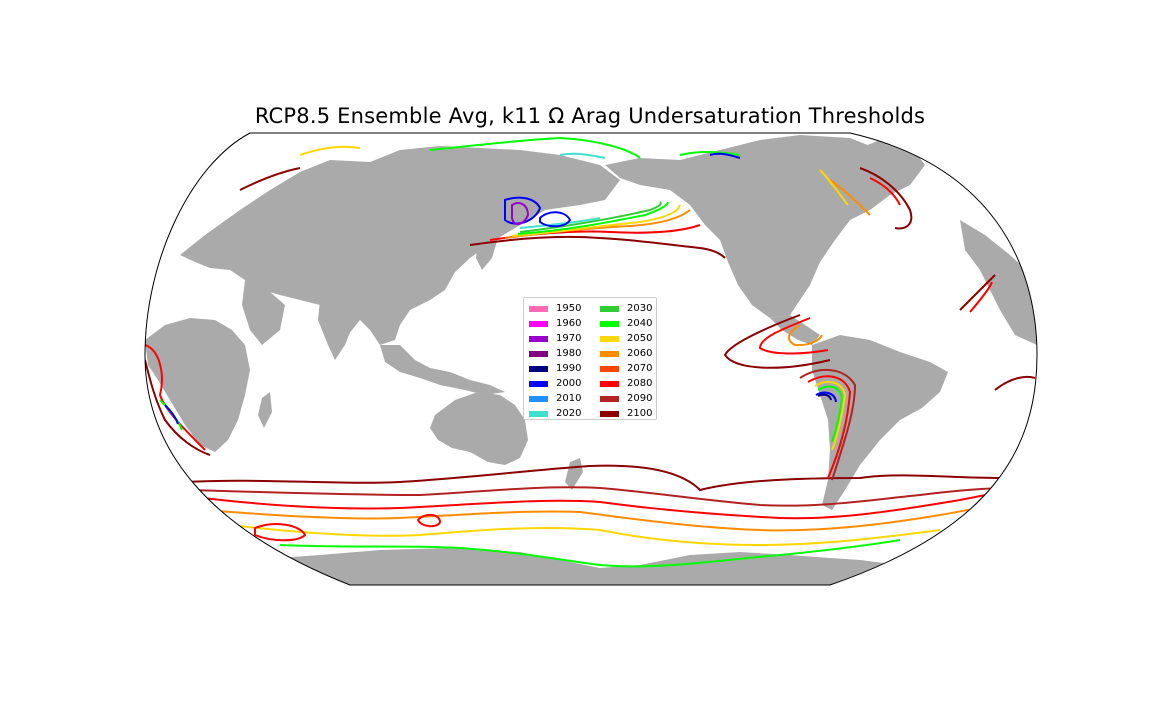  Describe the element at coordinates (640, 413) in the screenshot. I see `legend-label: 2100` at that location.